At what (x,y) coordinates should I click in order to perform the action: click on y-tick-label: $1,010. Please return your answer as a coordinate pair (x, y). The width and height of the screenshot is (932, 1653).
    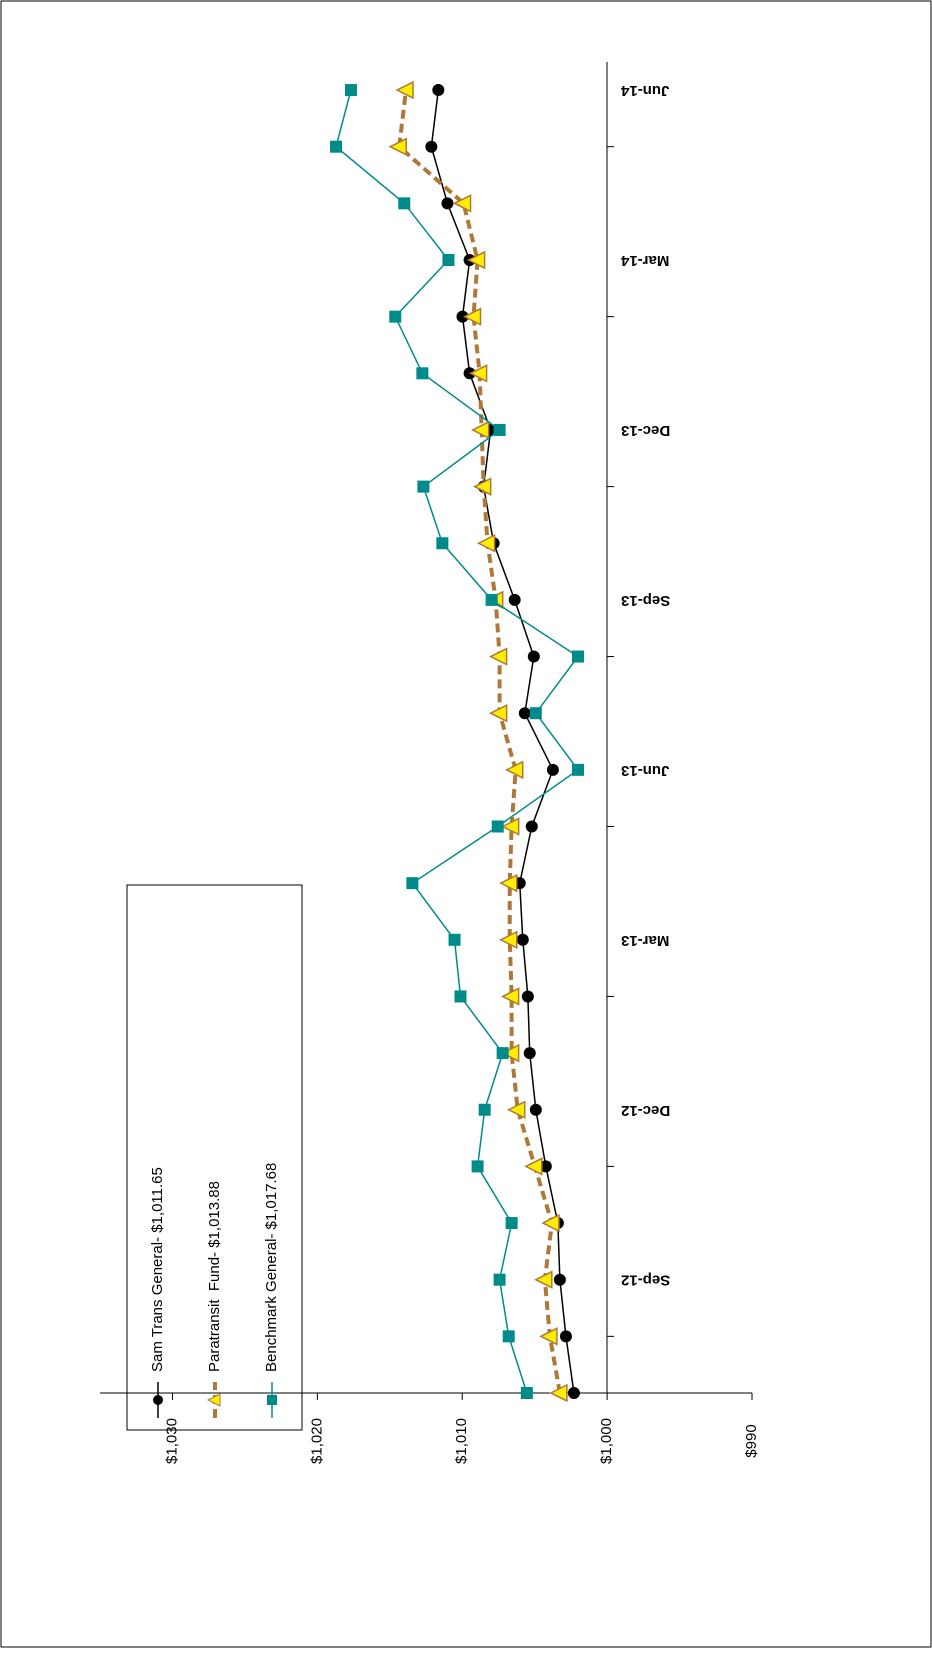
    Looking at the image, I should click on (461, 1441).